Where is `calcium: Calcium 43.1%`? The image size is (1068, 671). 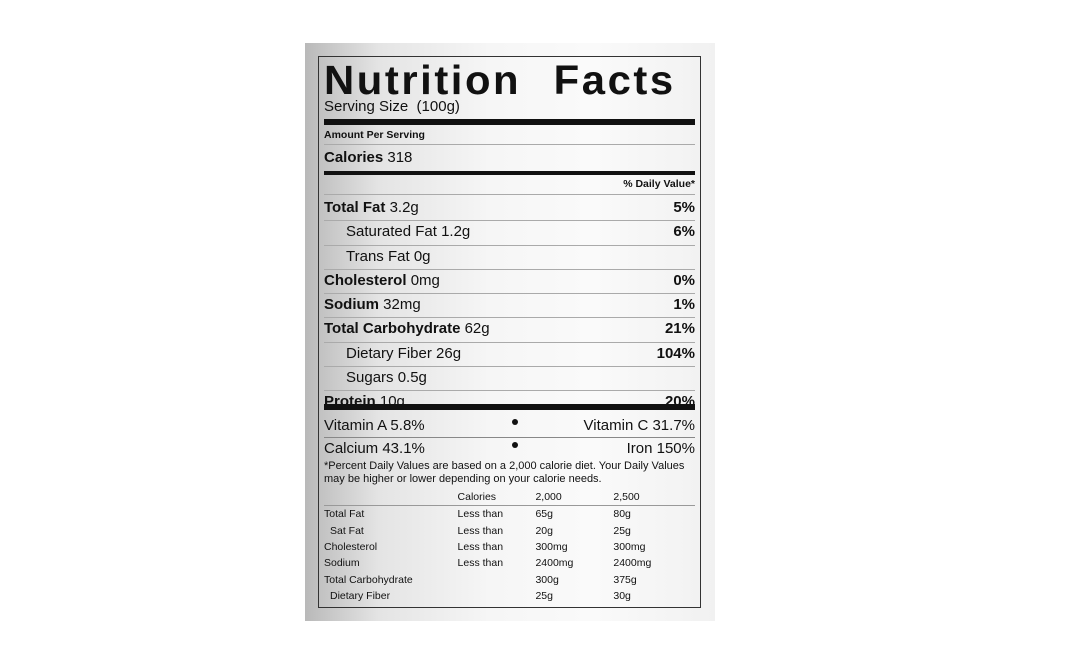 calcium: Calcium 43.1% is located at coordinates (374, 448).